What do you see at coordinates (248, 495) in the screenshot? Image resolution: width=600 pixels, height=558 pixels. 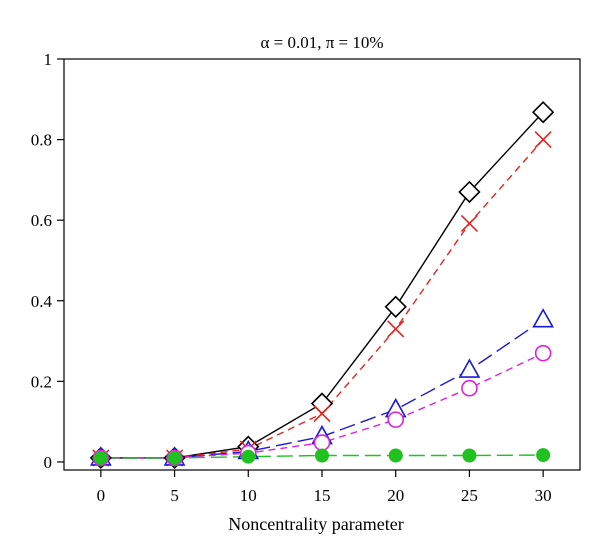 I see `x-tick-label: 10` at bounding box center [248, 495].